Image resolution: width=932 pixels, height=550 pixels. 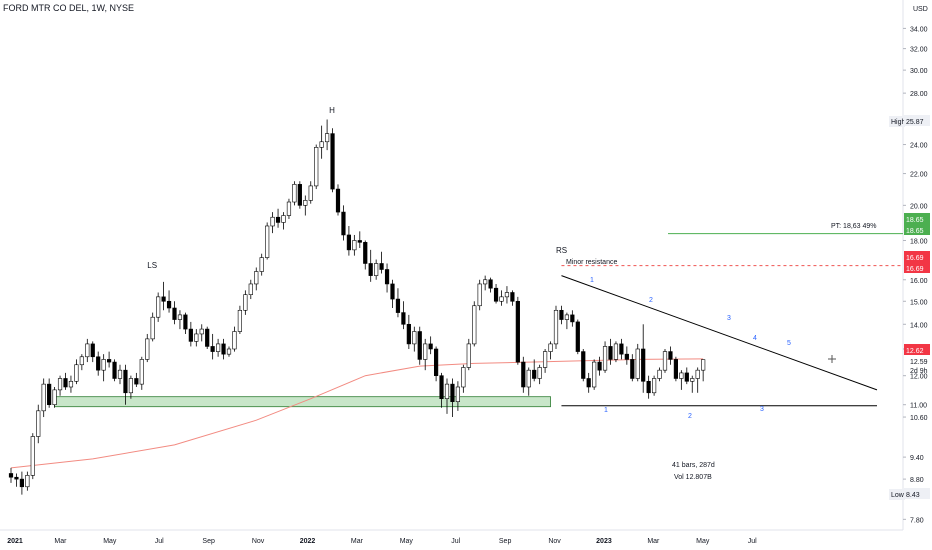 I want to click on low-text-bg, so click(x=897, y=494).